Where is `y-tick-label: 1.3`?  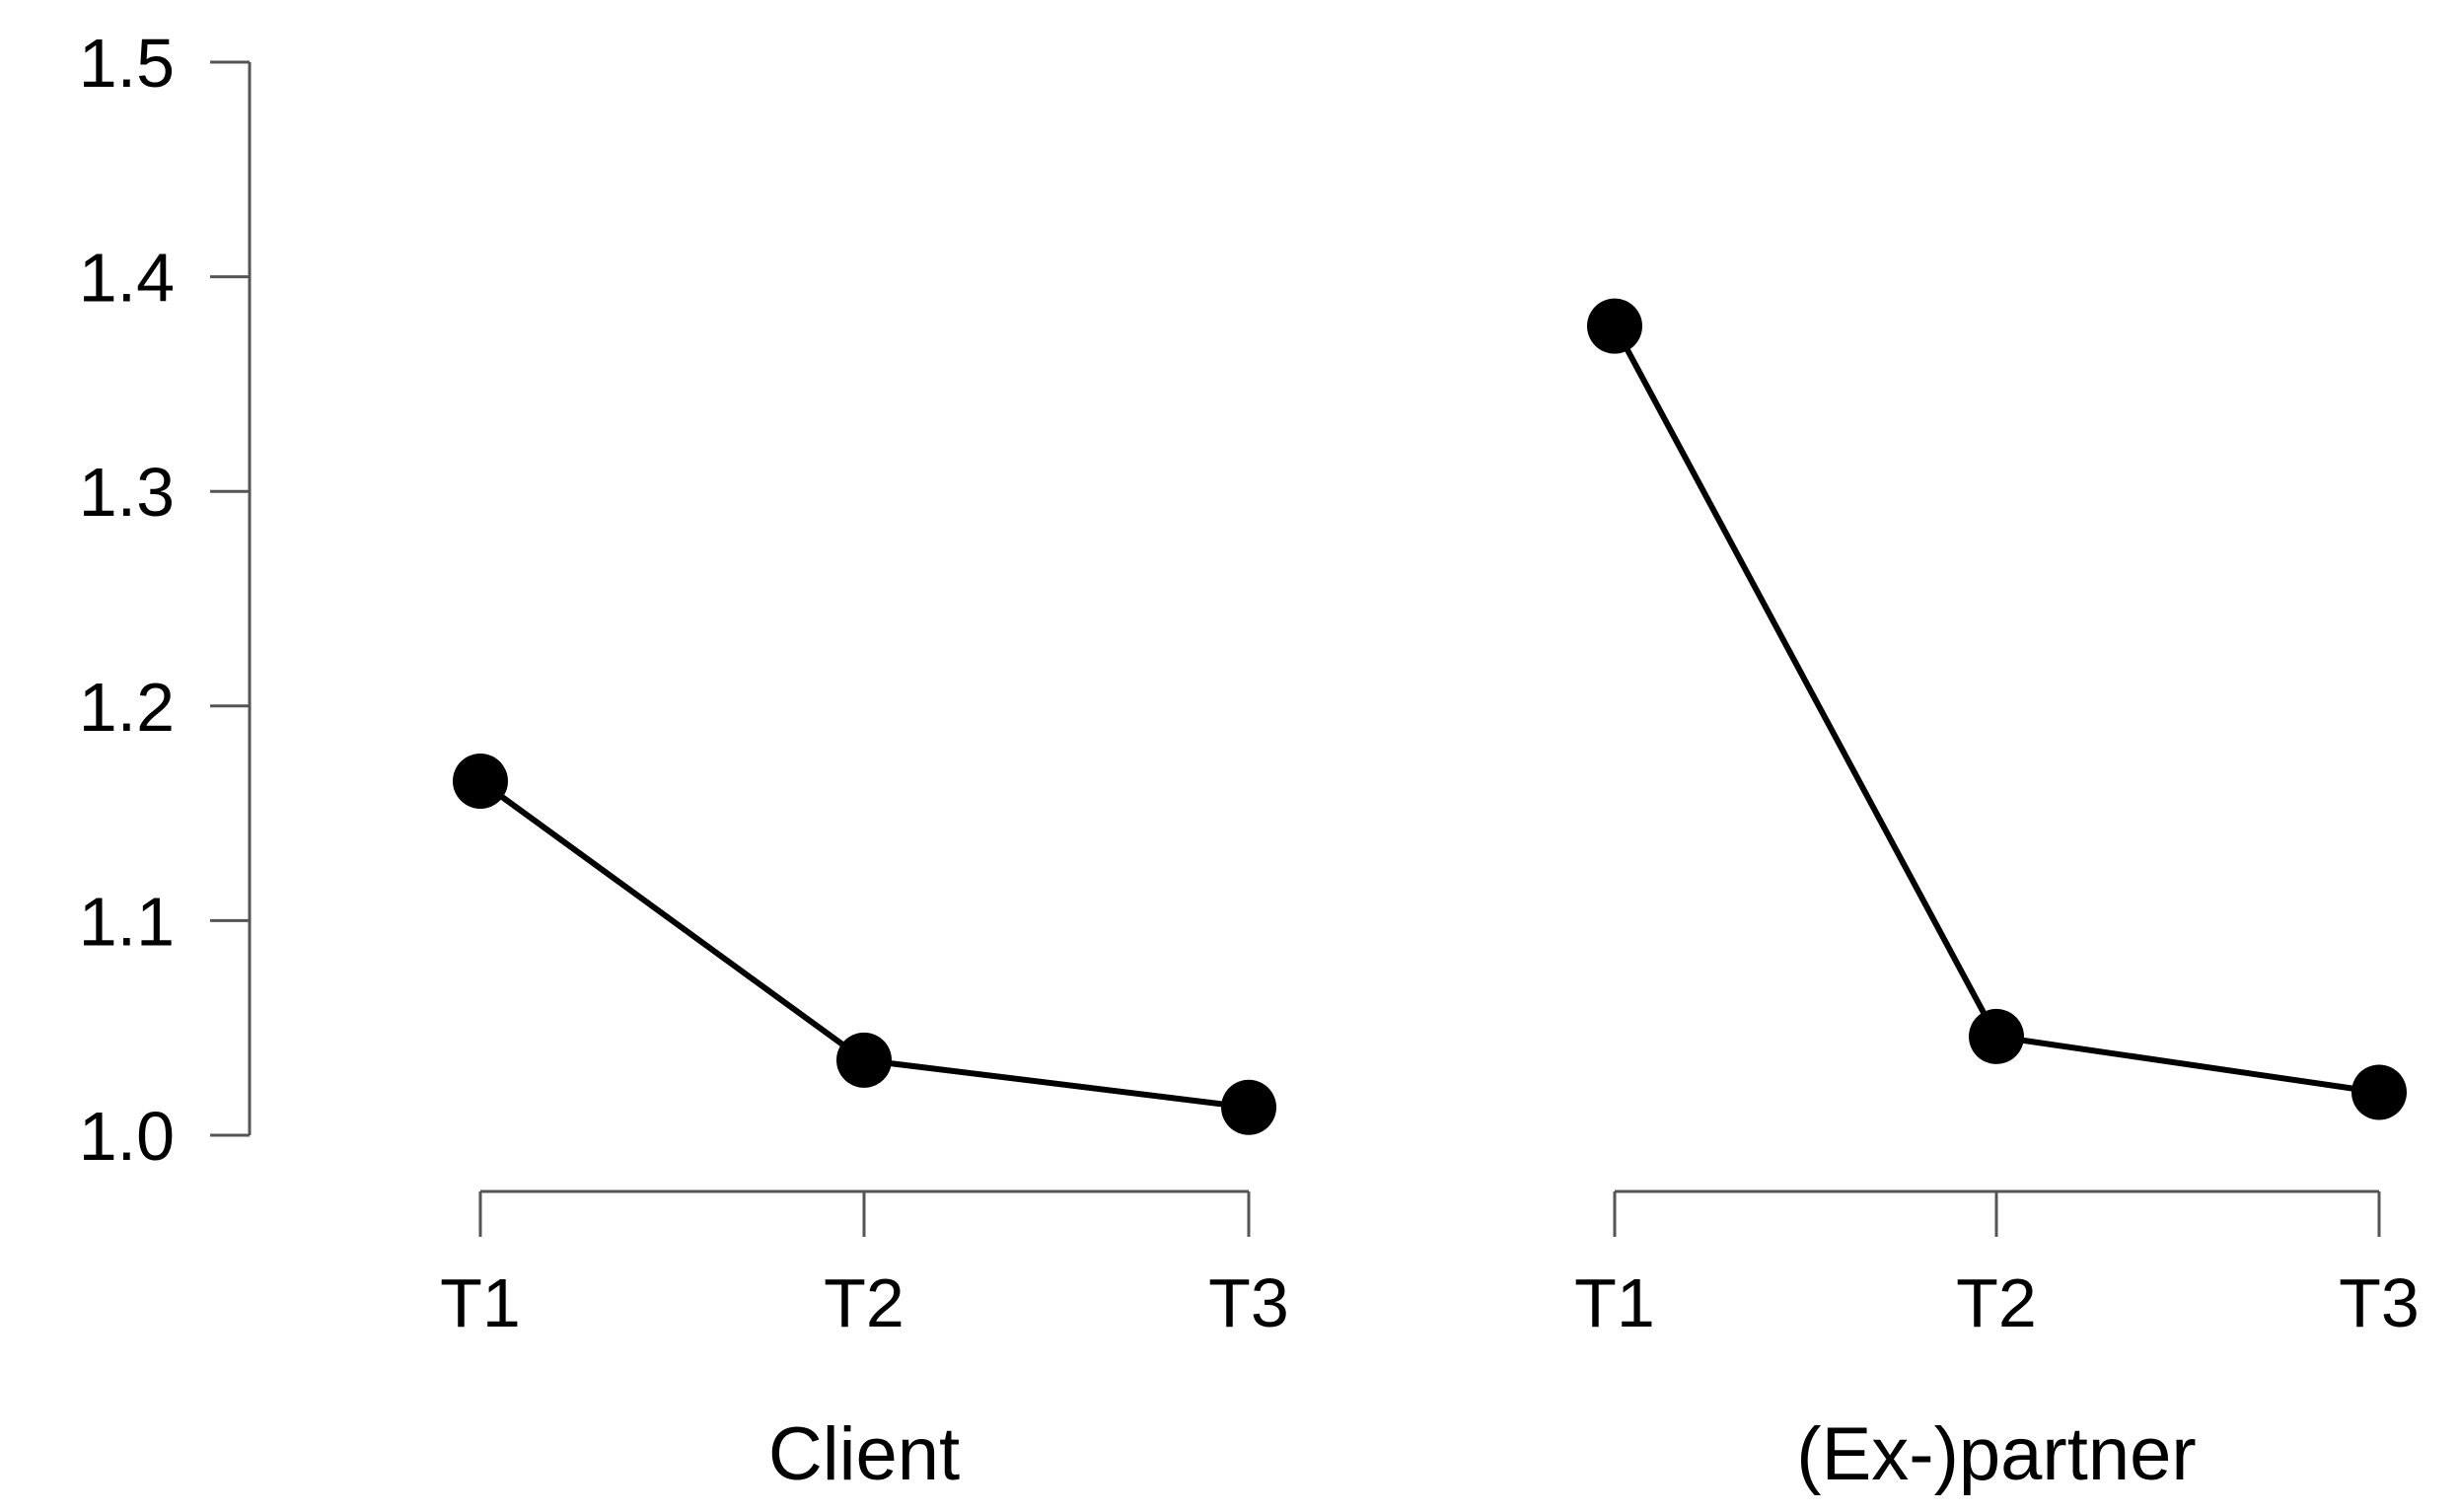 y-tick-label: 1.3 is located at coordinates (127, 492).